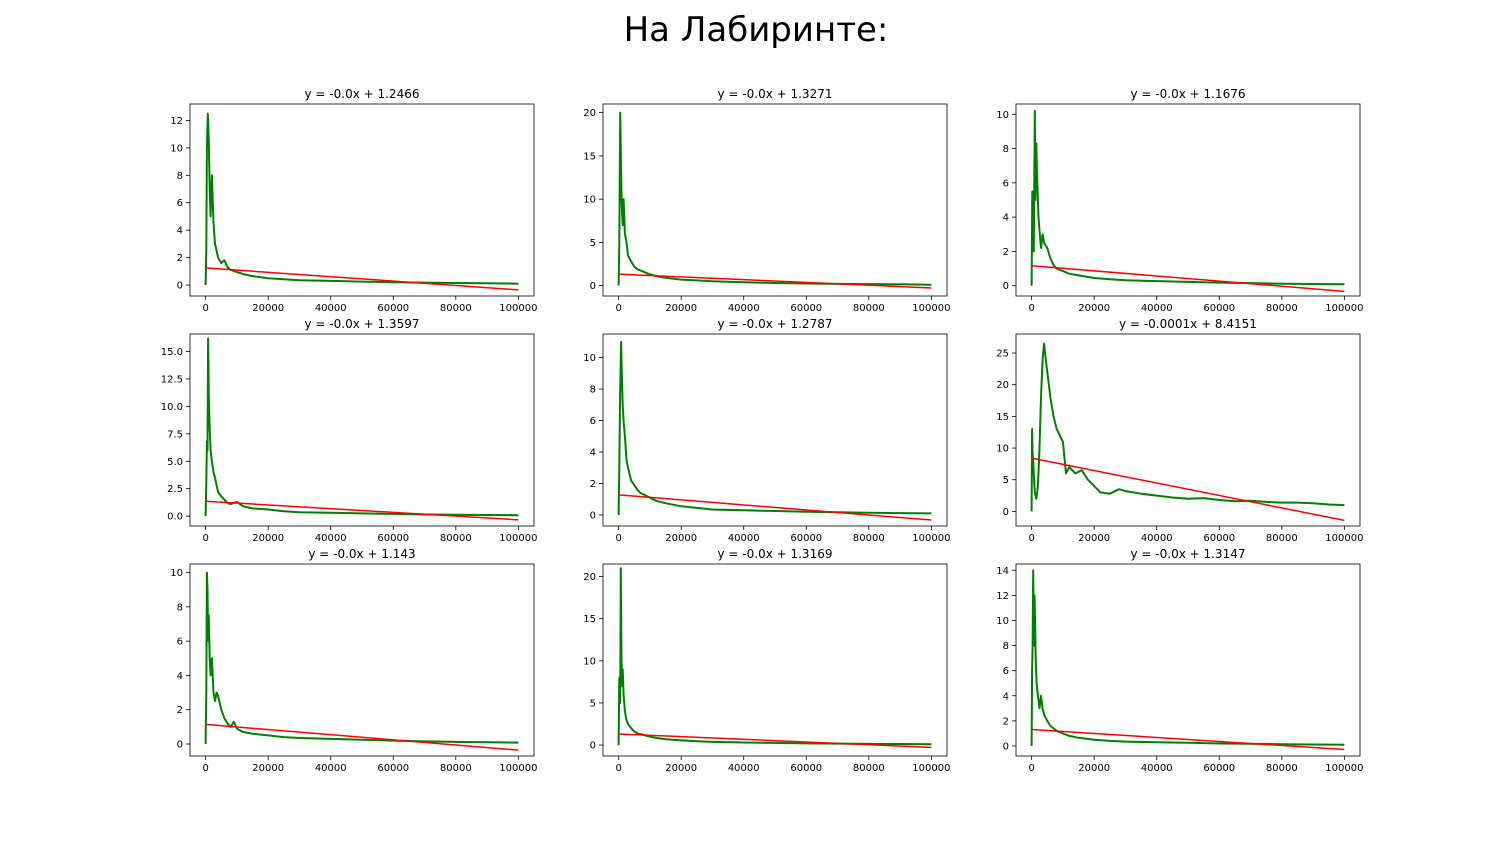 Image resolution: width=1512 pixels, height=864 pixels. What do you see at coordinates (362, 324) in the screenshot?
I see `subplot-title: y = -0.0x + 1.3597` at bounding box center [362, 324].